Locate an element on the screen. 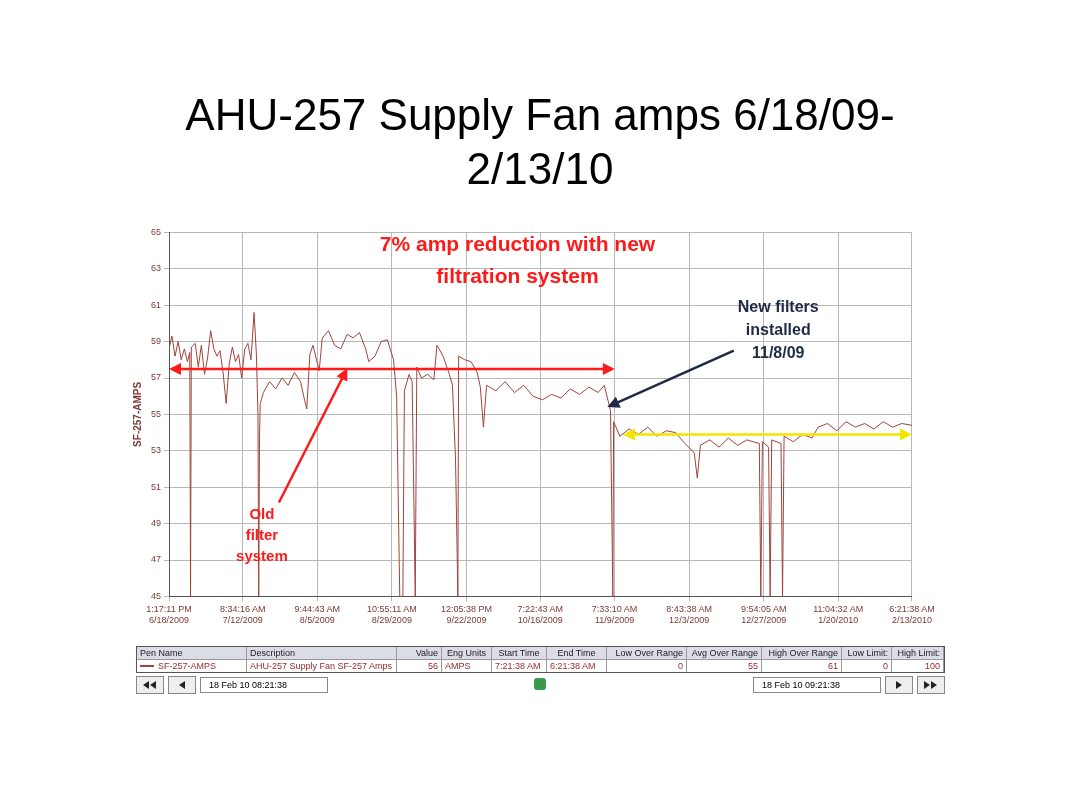  x-tick-label: 1:17:11 PM 6/18/2009 is located at coordinates (169, 615).